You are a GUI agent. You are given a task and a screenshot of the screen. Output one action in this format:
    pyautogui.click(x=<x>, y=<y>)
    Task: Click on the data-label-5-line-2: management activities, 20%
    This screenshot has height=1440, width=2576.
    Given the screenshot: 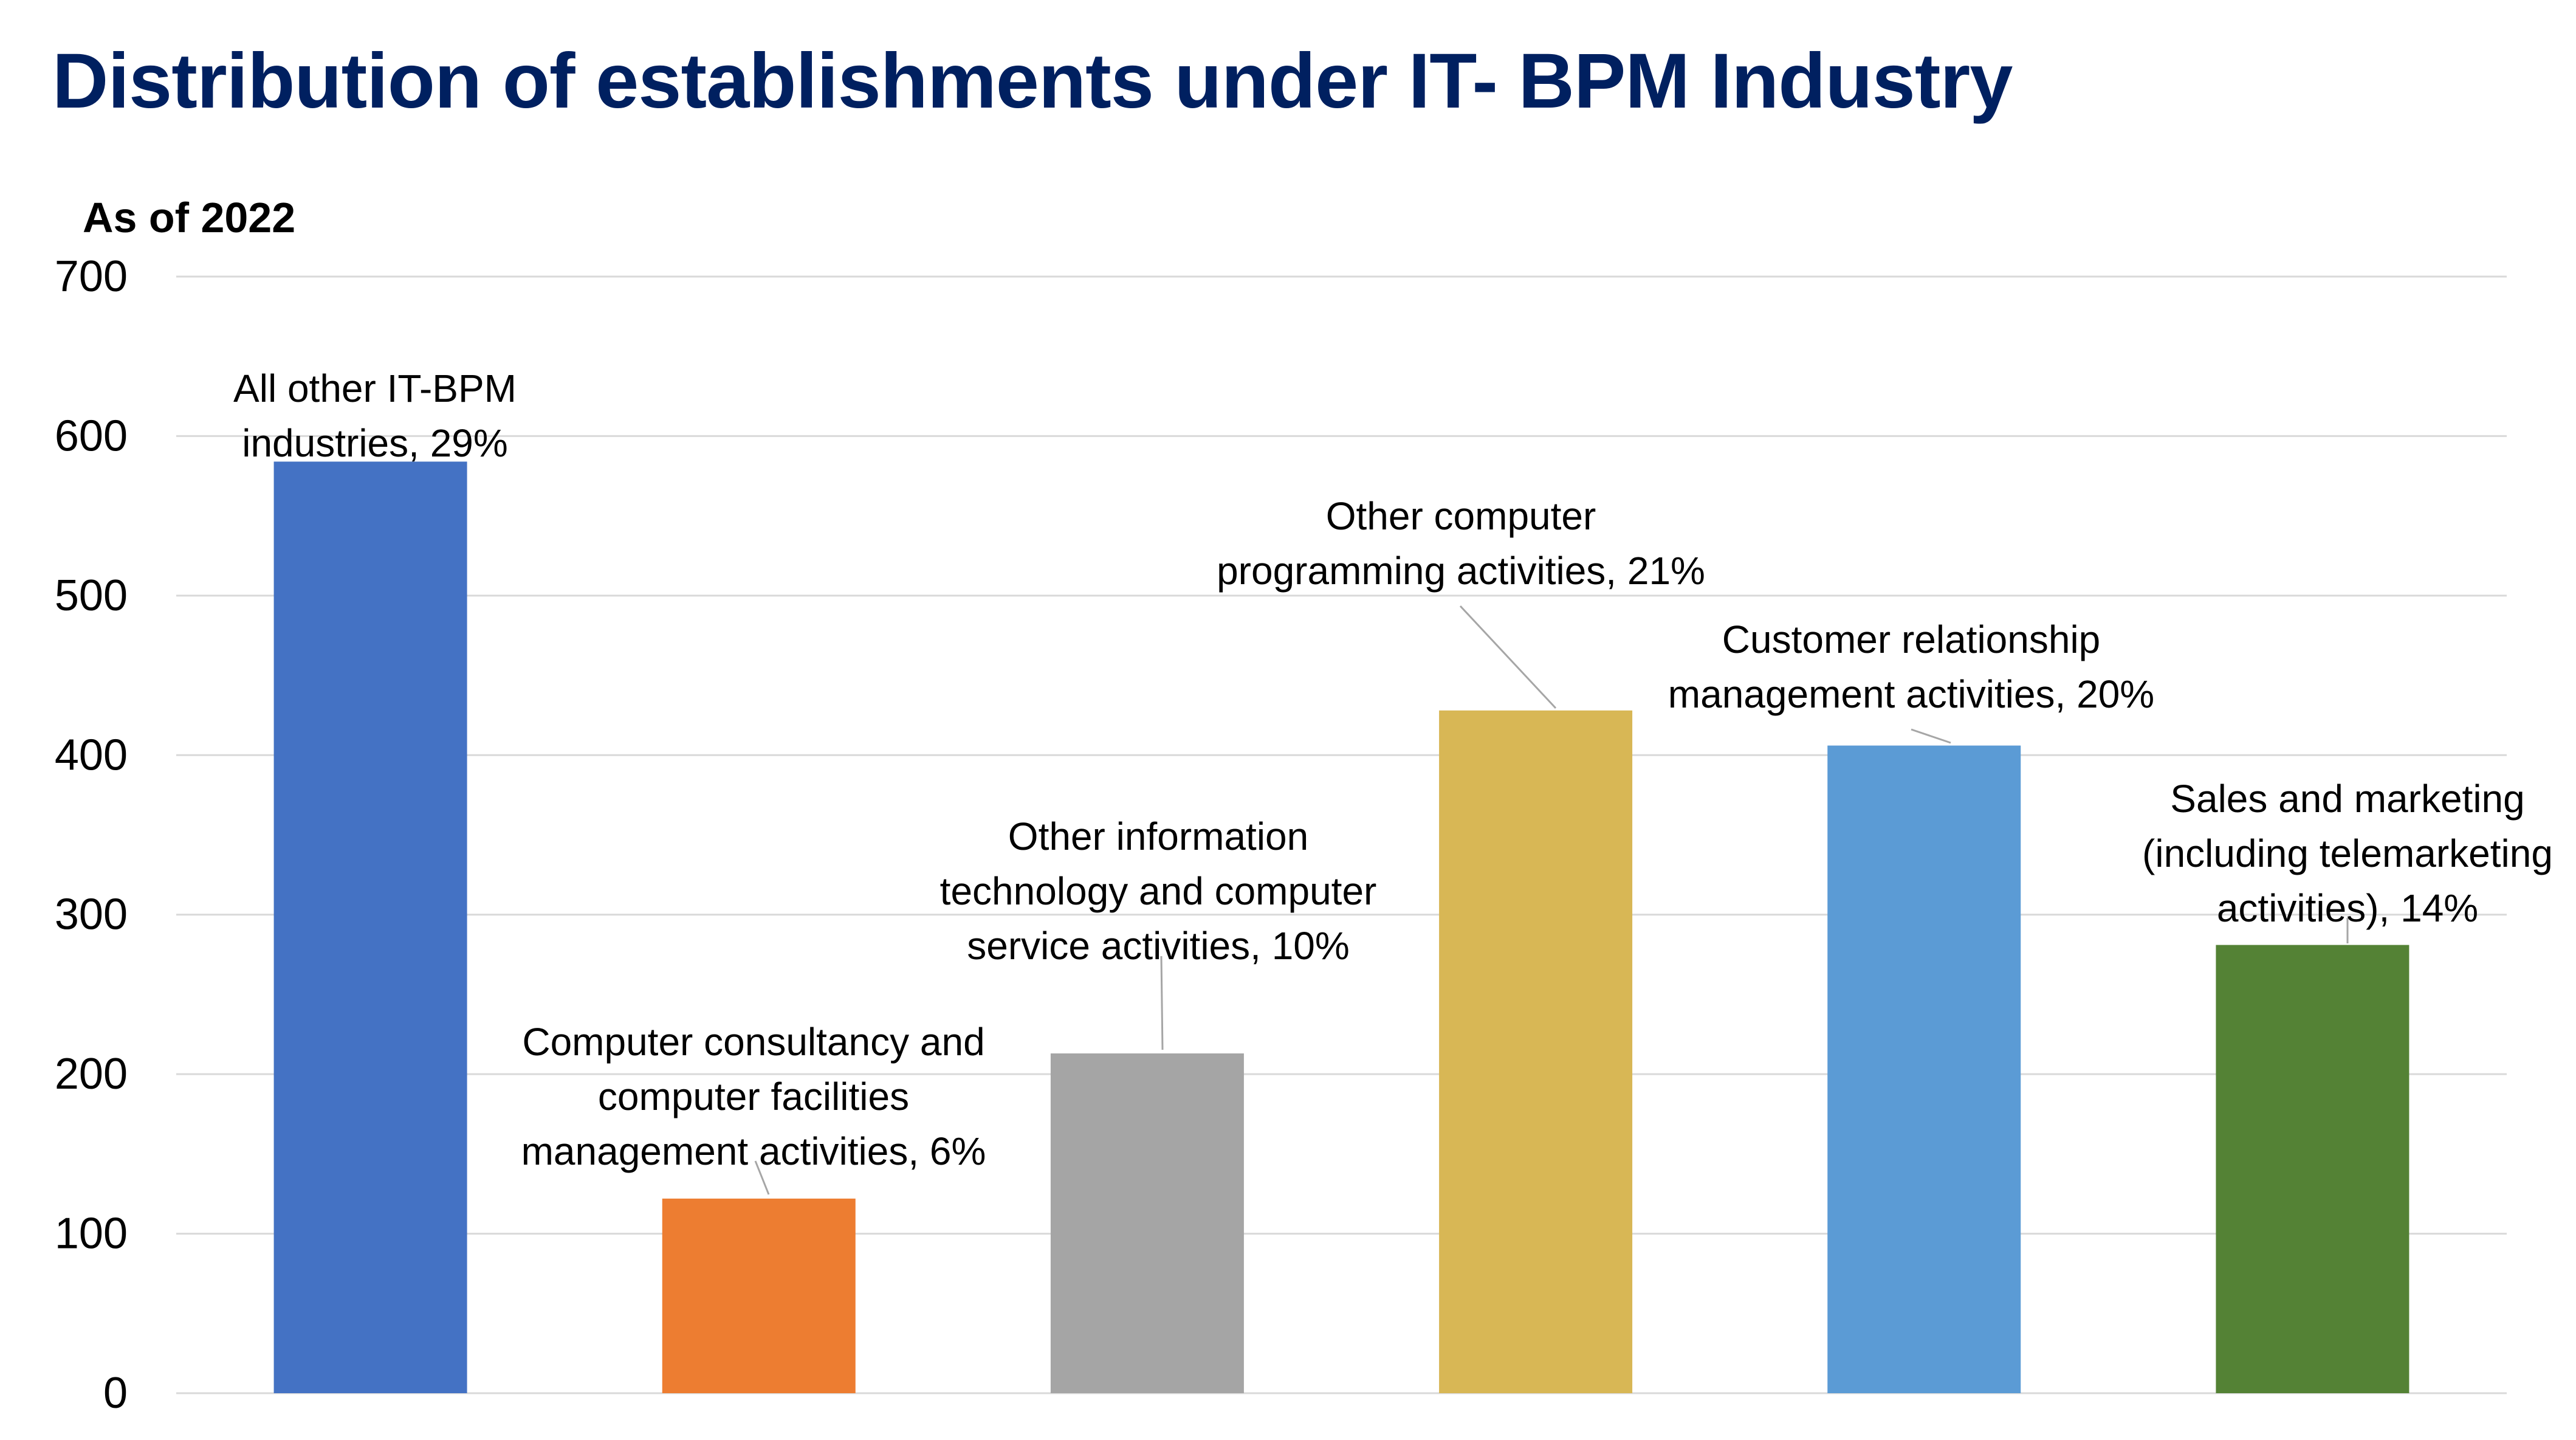 What is the action you would take?
    pyautogui.click(x=1911, y=694)
    